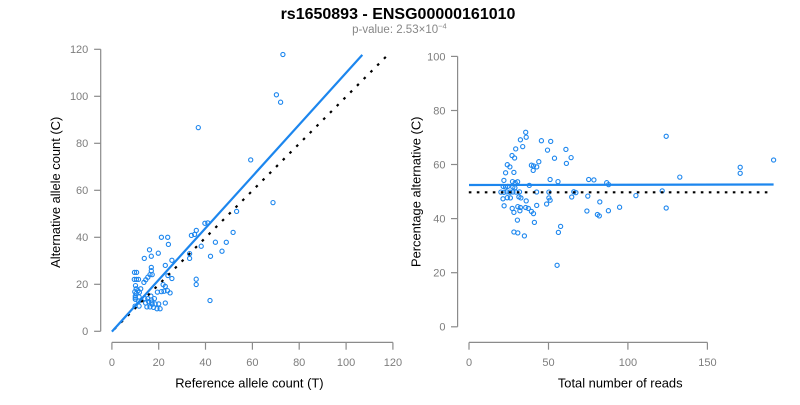  Describe the element at coordinates (416, 192) in the screenshot. I see `svg-text: Percentage alternative (C)` at that location.